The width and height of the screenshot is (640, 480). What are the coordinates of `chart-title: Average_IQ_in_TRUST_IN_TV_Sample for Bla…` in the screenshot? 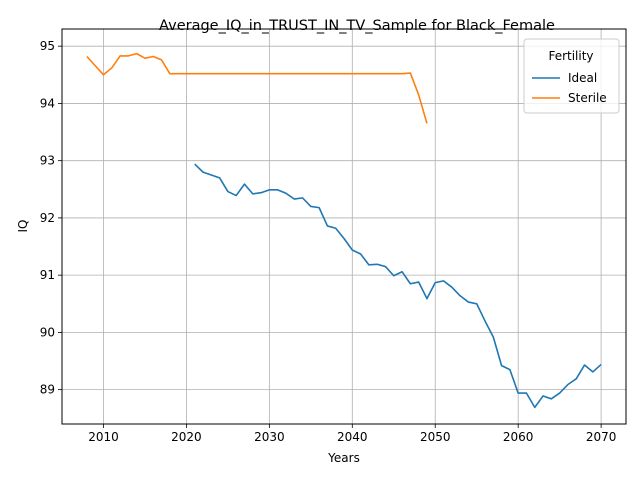 It's located at (357, 26).